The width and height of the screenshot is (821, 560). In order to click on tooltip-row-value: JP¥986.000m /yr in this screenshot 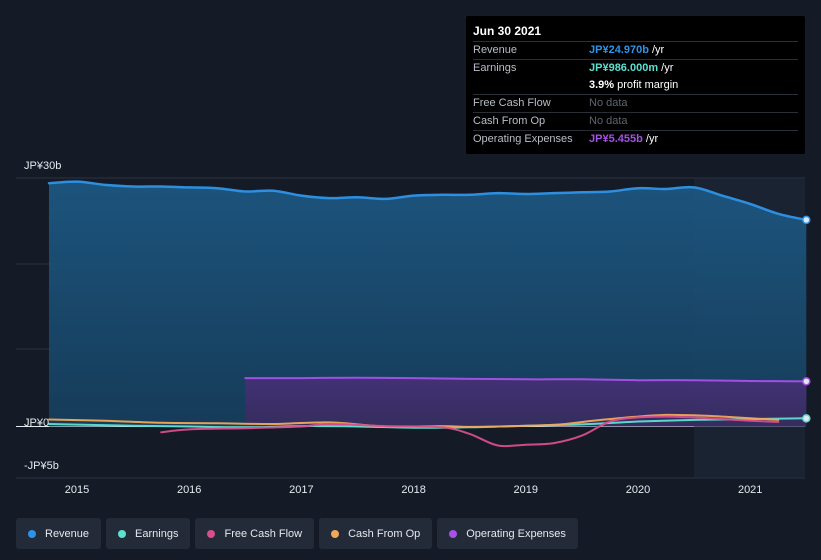, I will do `click(631, 68)`.